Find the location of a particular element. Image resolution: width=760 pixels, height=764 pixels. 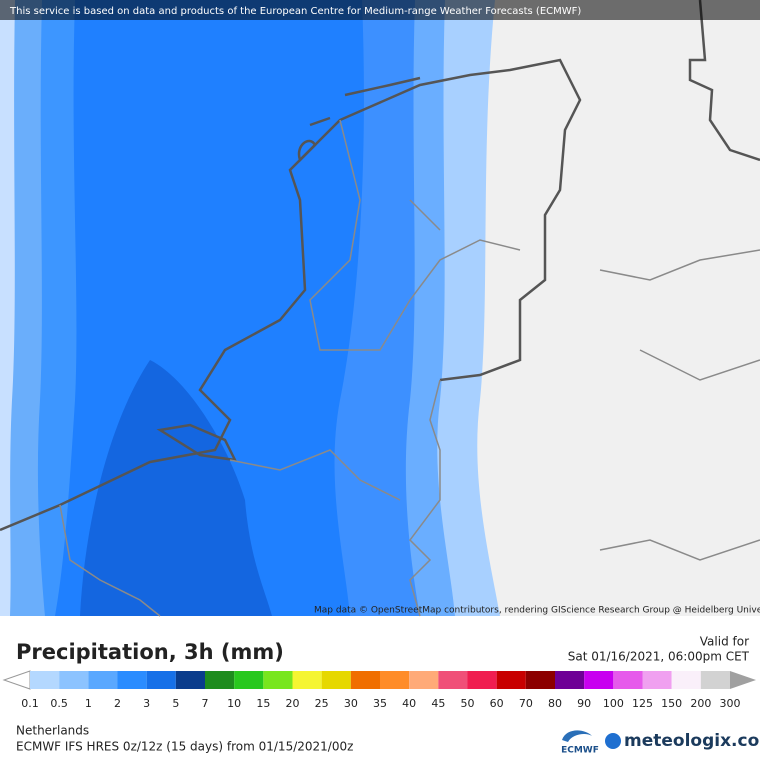

scale-label: 15 is located at coordinates (263, 703).